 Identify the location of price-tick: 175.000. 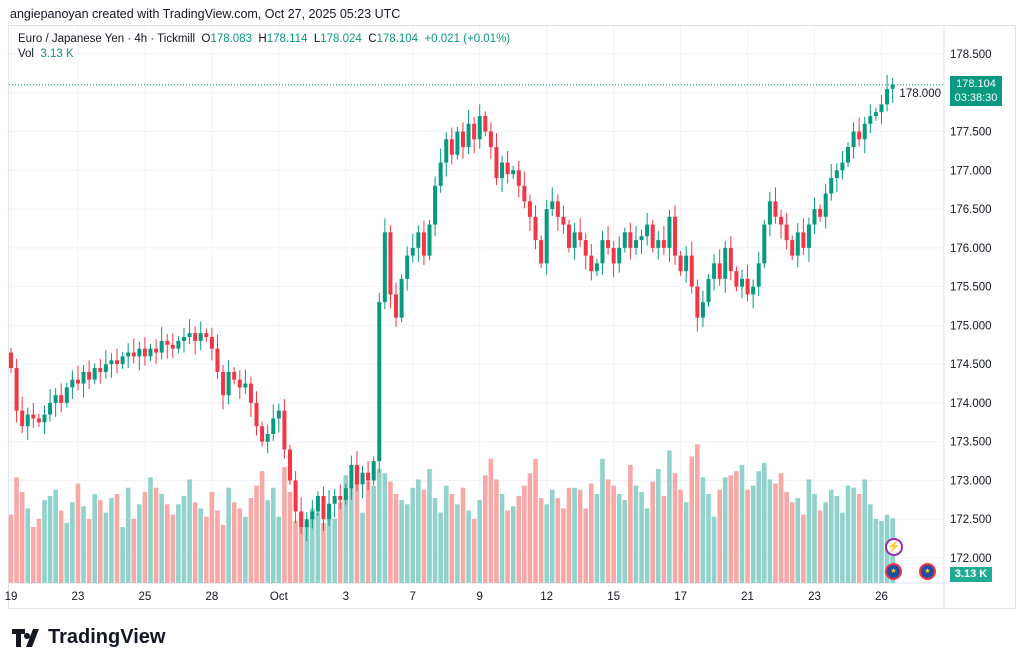
(971, 326).